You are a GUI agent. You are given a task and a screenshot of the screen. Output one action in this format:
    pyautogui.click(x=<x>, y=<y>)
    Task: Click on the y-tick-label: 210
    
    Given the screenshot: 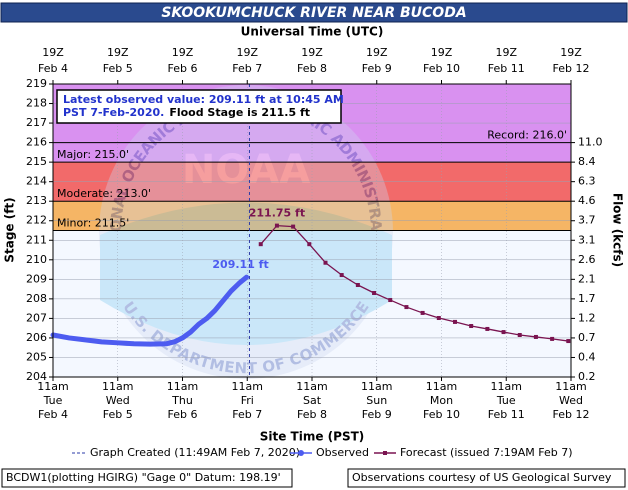 What is the action you would take?
    pyautogui.click(x=36, y=259)
    